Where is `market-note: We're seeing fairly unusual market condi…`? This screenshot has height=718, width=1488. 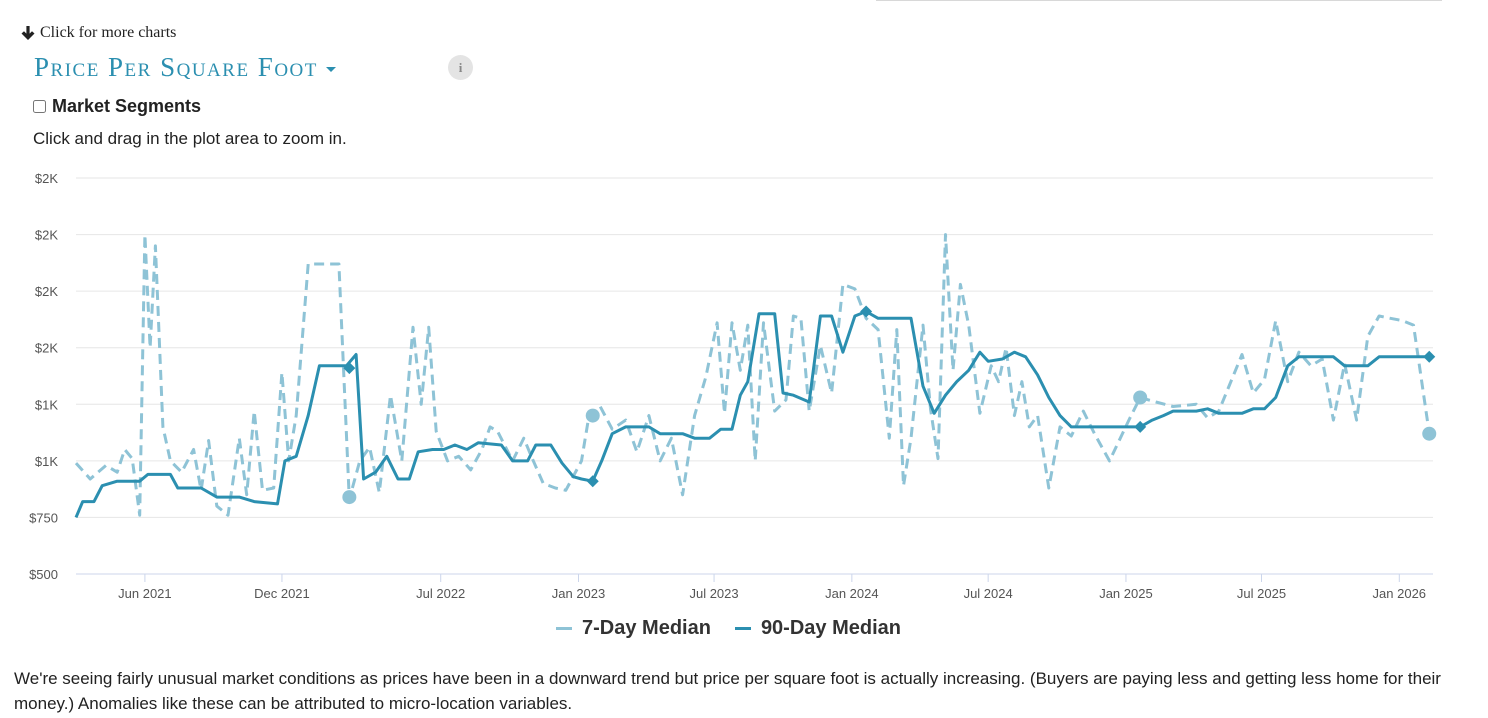 market-note: We're seeing fairly unusual market condi… is located at coordinates (727, 691).